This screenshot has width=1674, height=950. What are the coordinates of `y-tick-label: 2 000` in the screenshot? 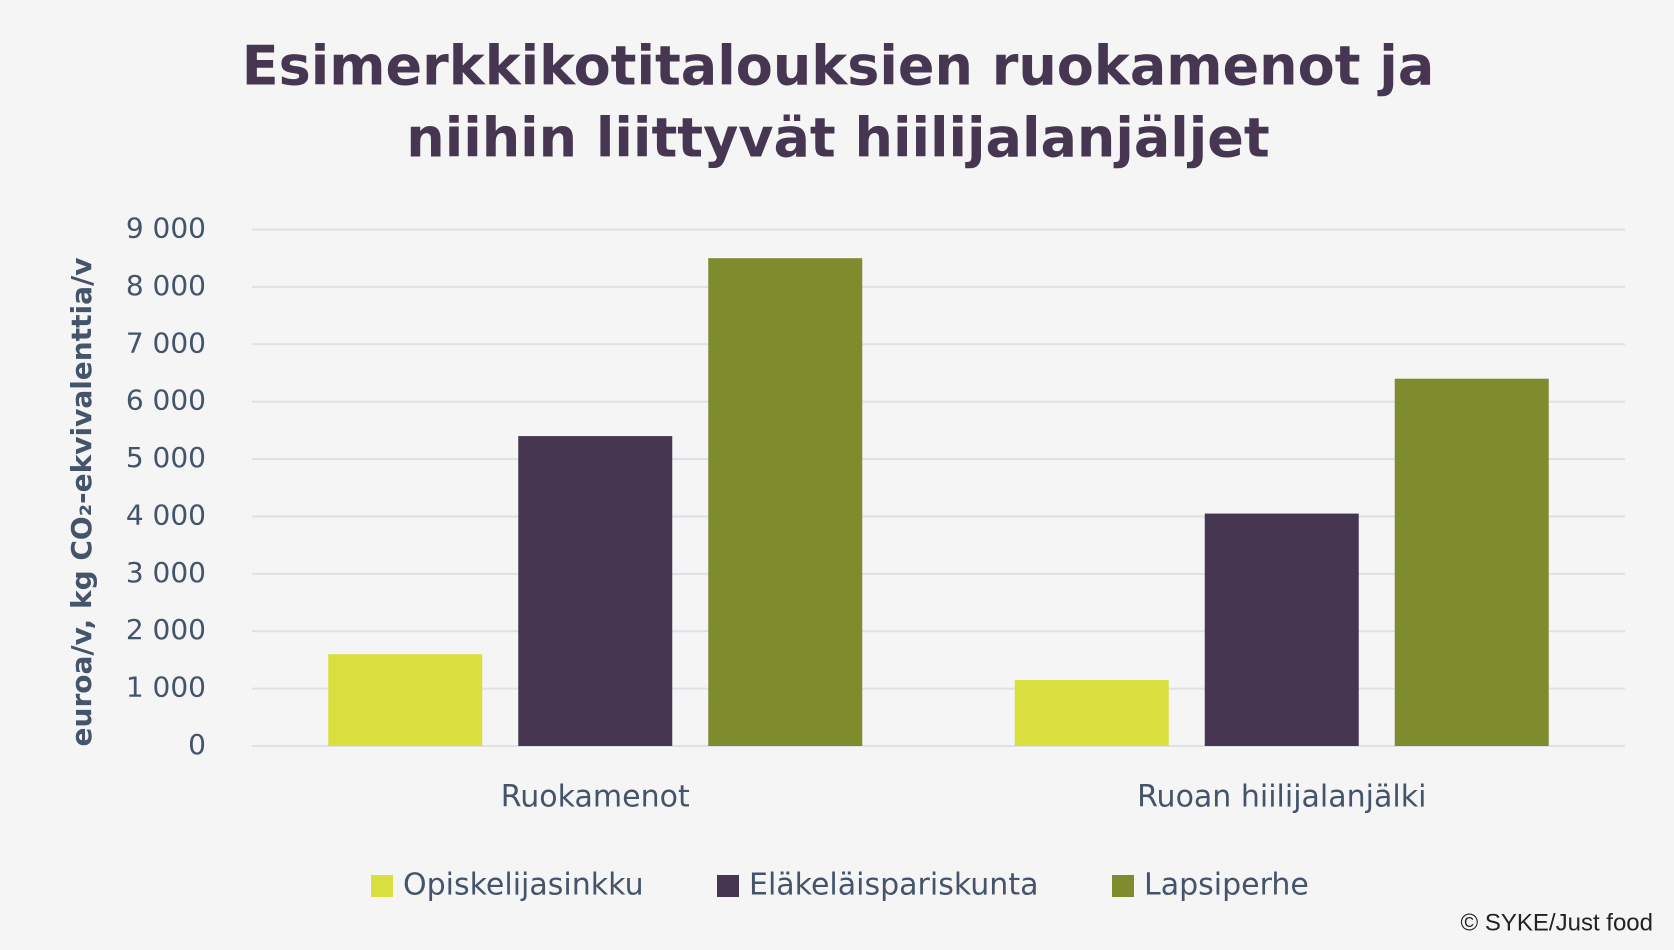 It's located at (166, 629).